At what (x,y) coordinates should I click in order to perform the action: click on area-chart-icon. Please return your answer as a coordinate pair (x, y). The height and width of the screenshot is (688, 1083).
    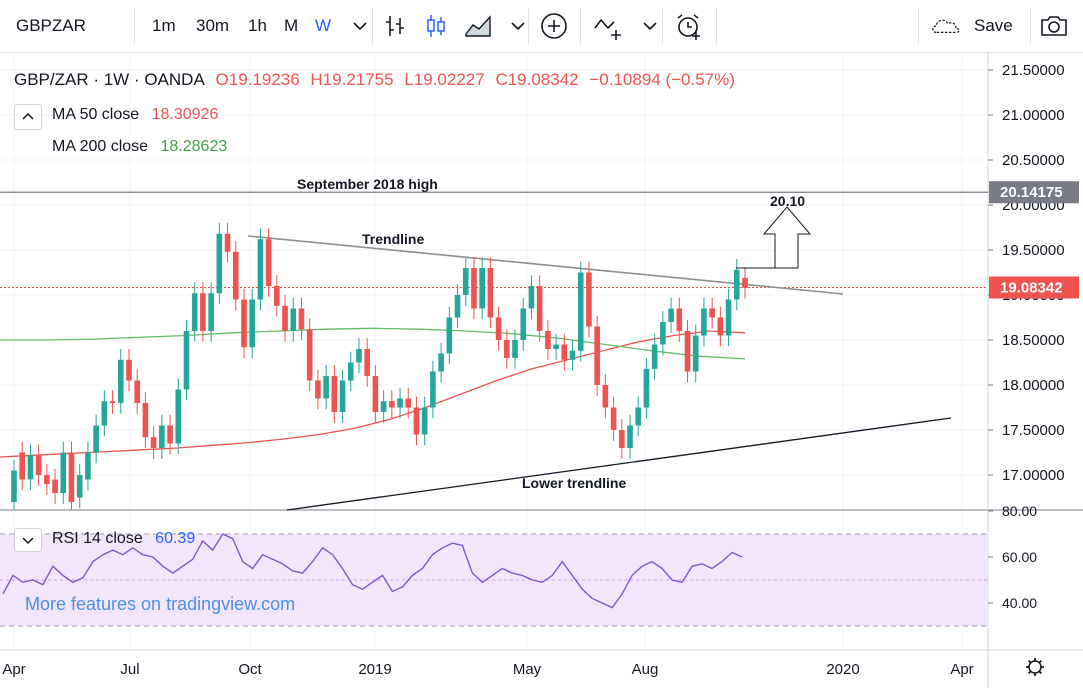
    Looking at the image, I should click on (478, 26).